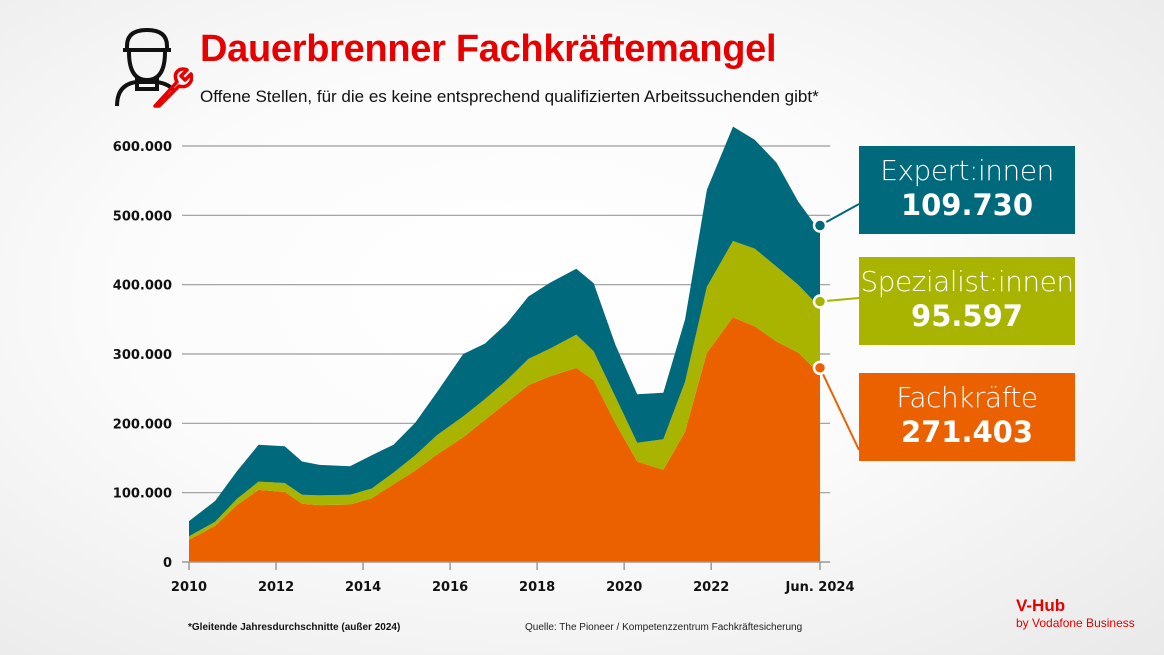 The height and width of the screenshot is (655, 1164). What do you see at coordinates (1075, 623) in the screenshot?
I see `brand-subtitle: by Vodafone Business` at bounding box center [1075, 623].